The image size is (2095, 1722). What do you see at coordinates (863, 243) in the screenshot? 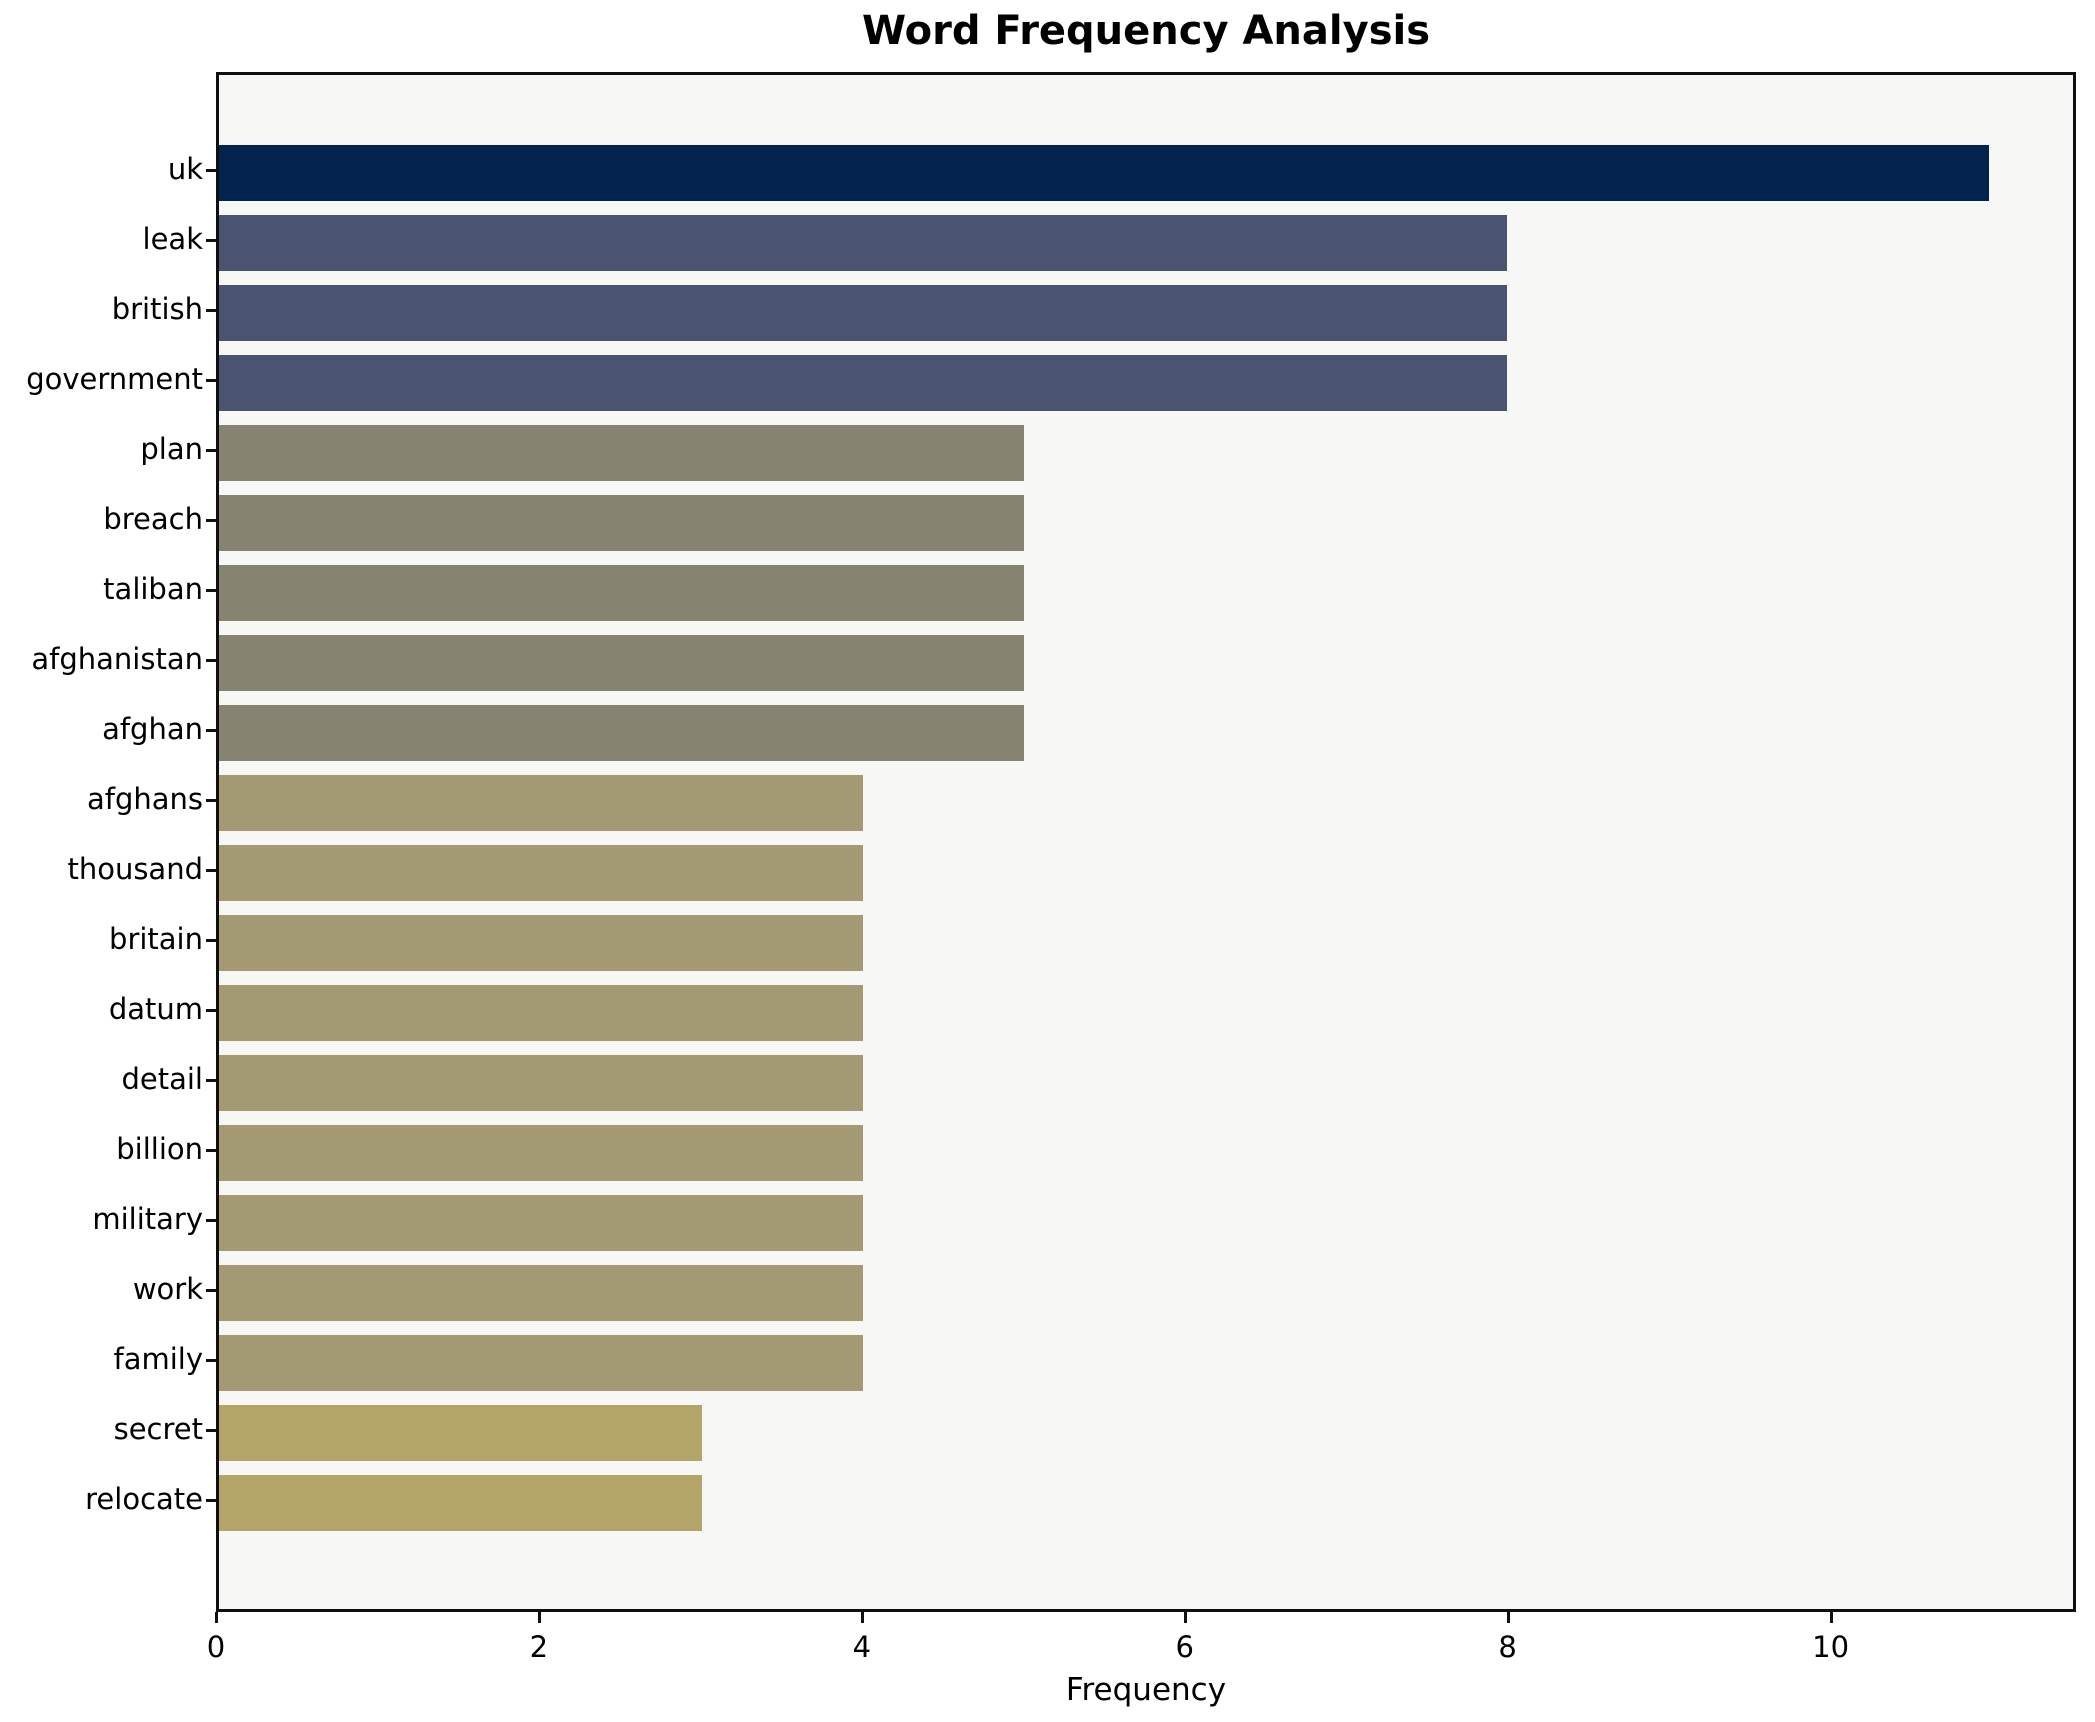
I see `bar-leak` at bounding box center [863, 243].